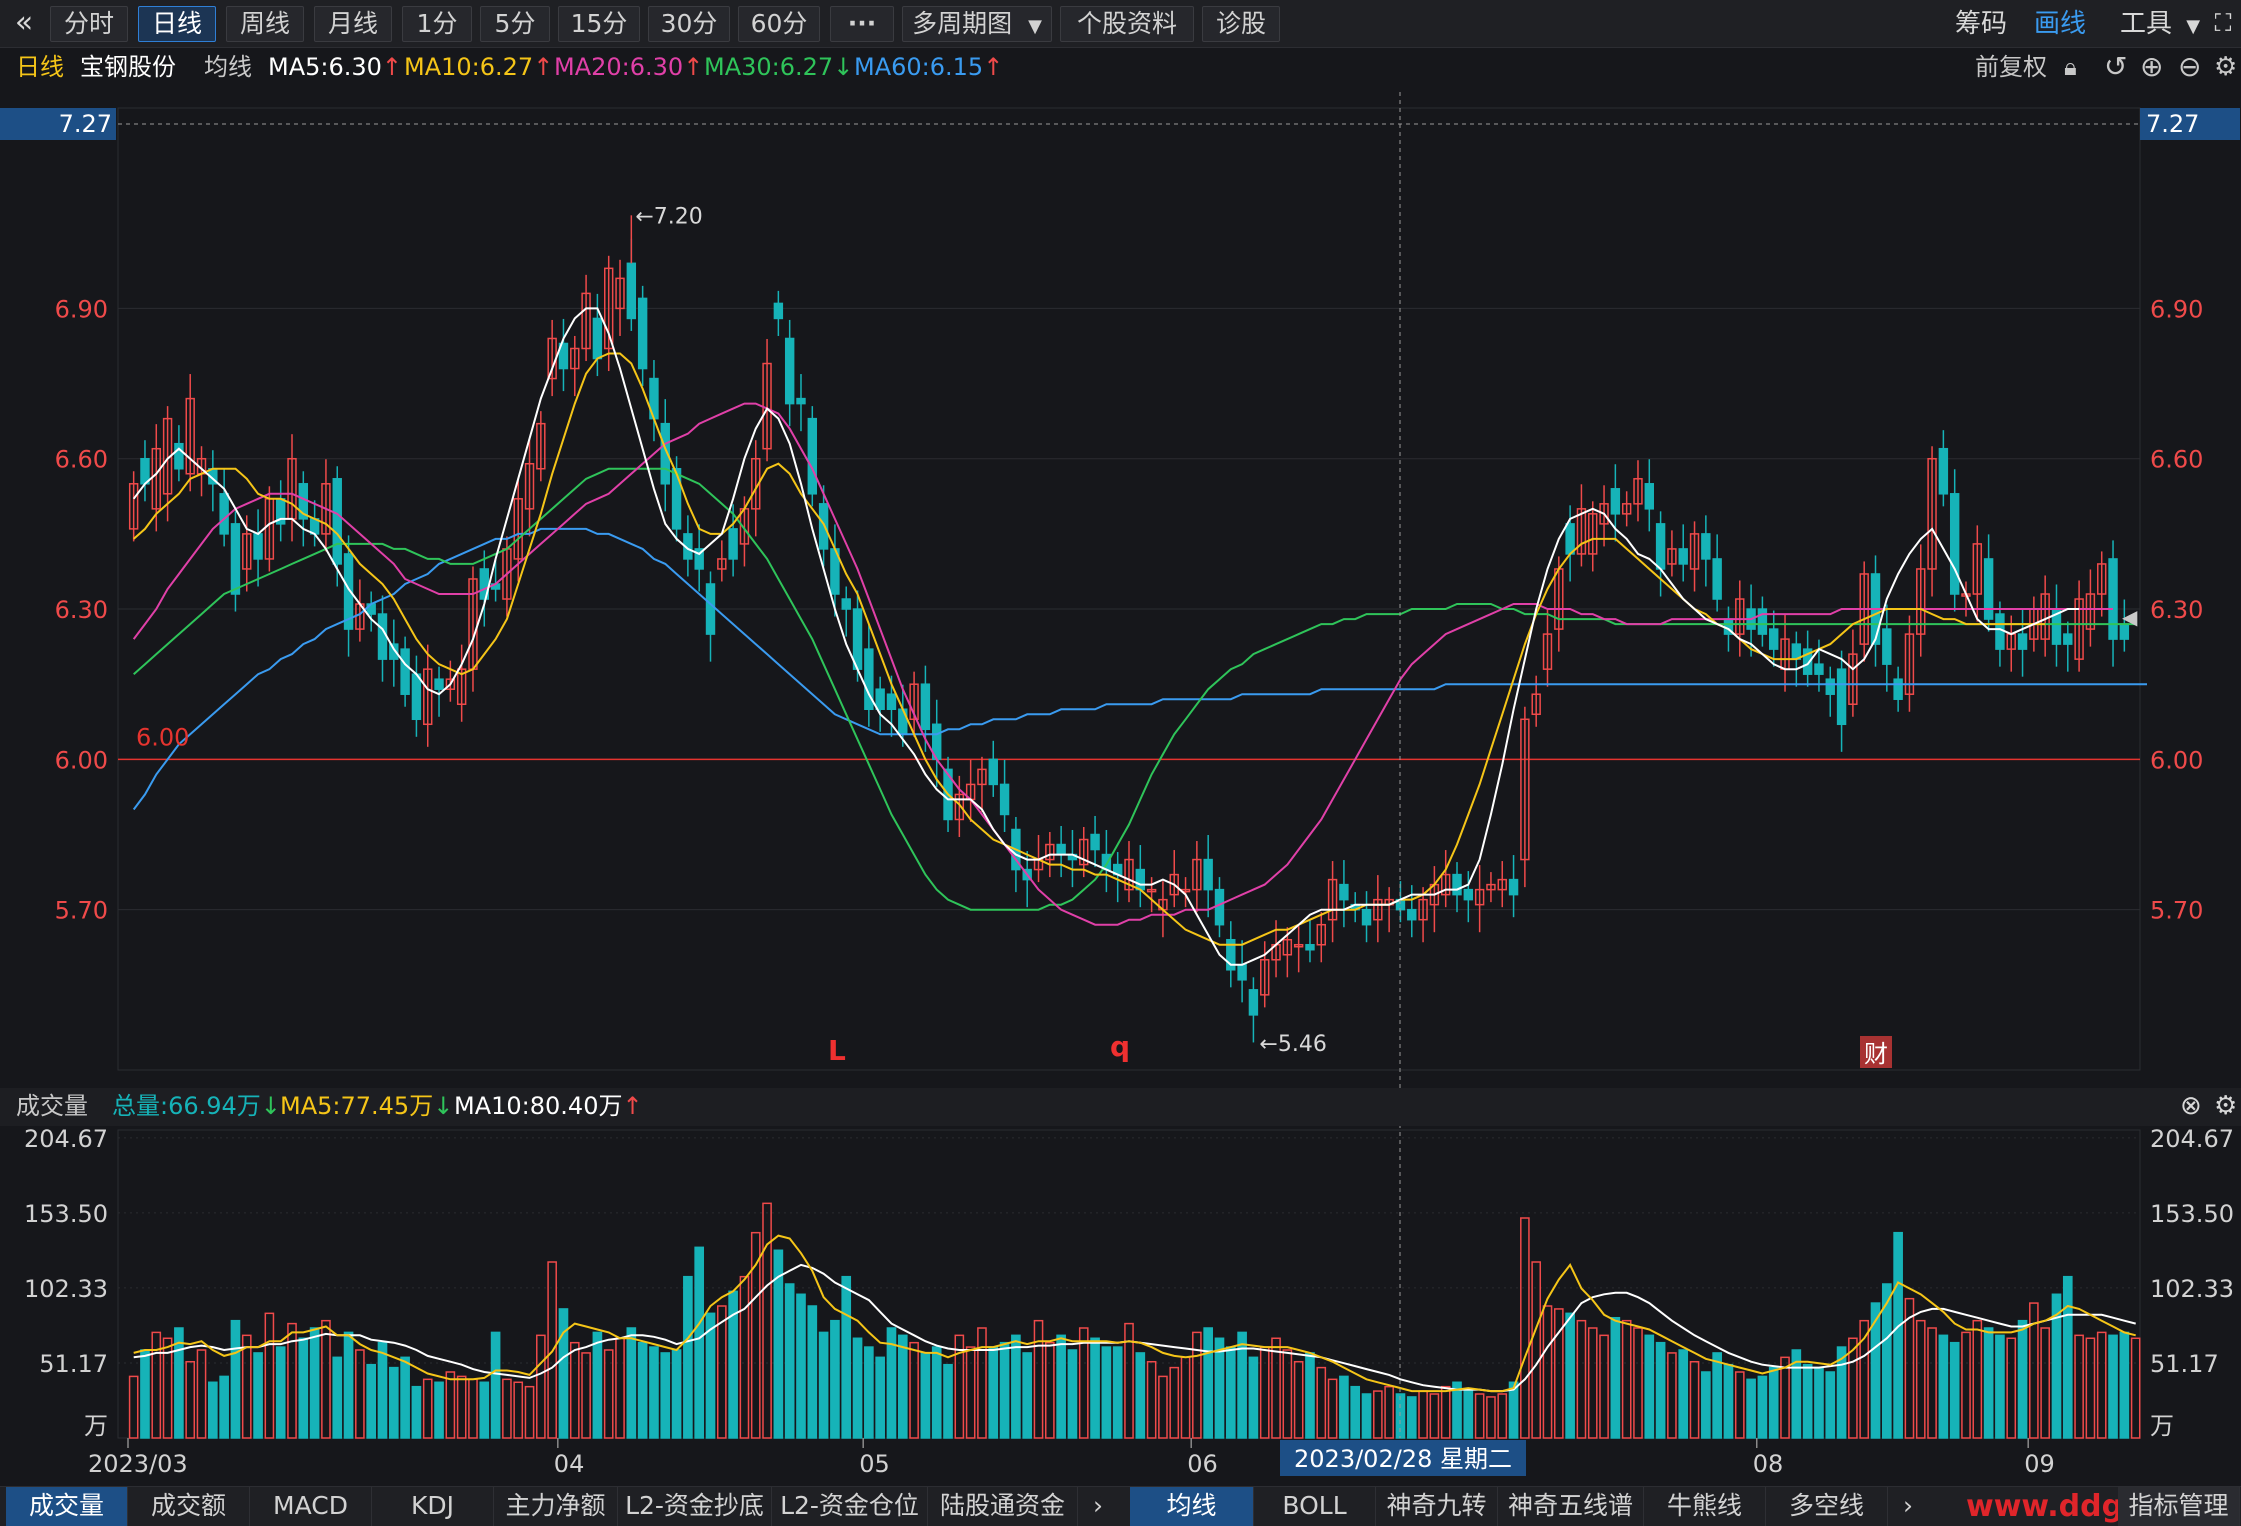  I want to click on ma-label: 均线, so click(228, 67).